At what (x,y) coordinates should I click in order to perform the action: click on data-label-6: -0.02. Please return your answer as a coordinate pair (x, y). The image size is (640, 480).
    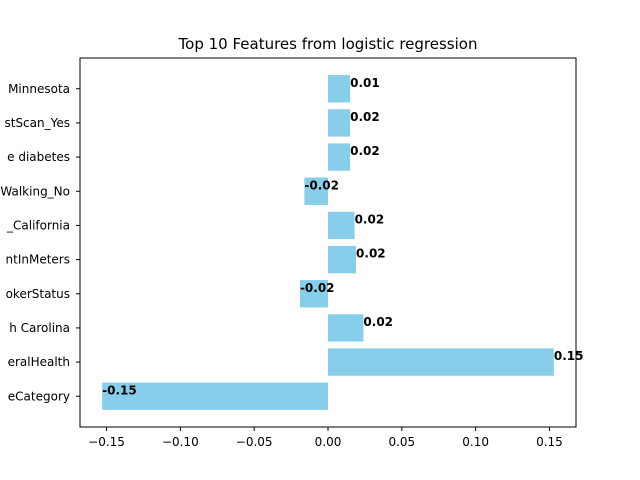
    Looking at the image, I should click on (321, 185).